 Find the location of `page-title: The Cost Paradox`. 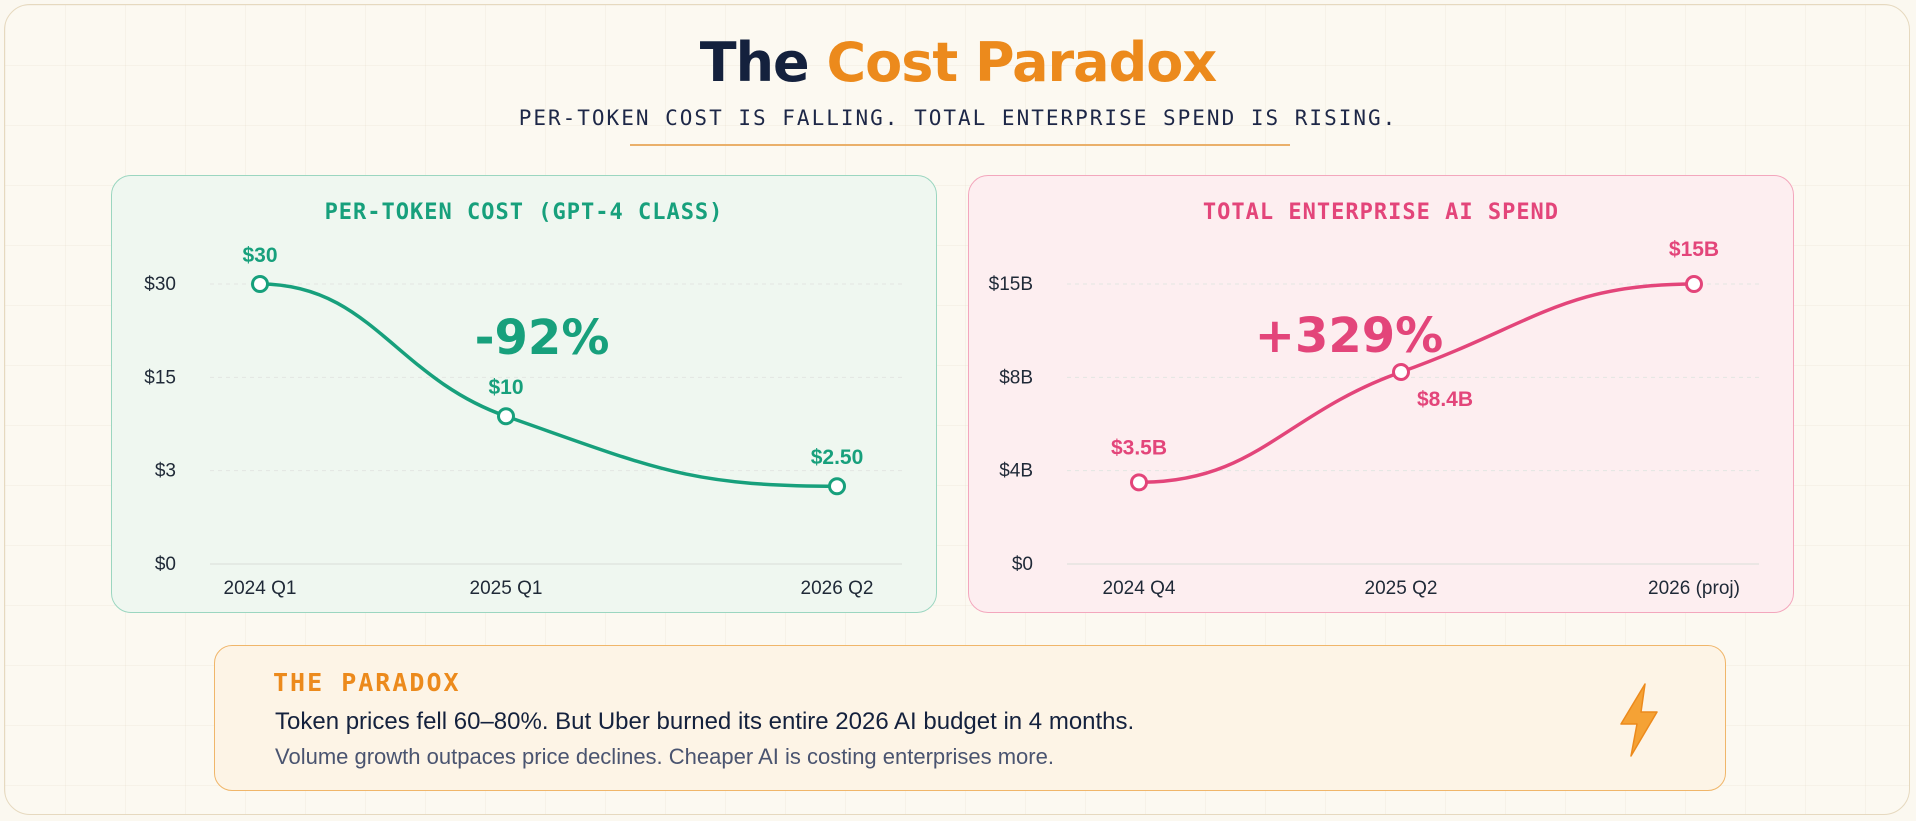

page-title: The Cost Paradox is located at coordinates (958, 63).